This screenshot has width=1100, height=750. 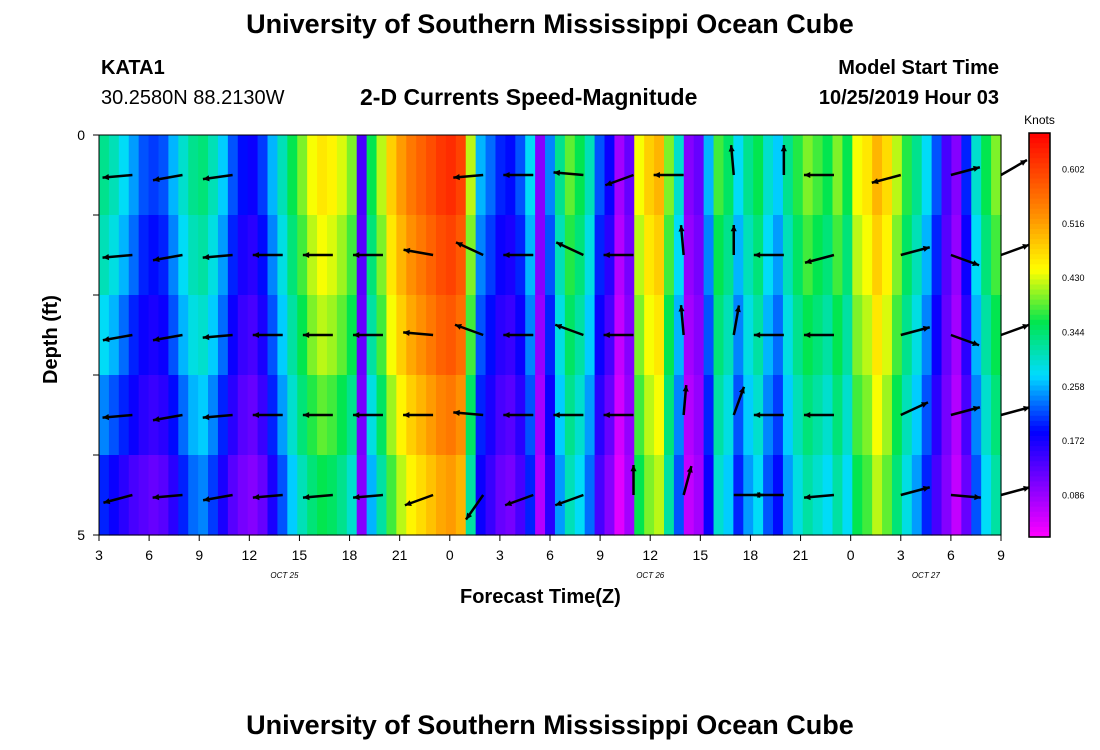 What do you see at coordinates (149, 555) in the screenshot?
I see `x-tick-label: 6` at bounding box center [149, 555].